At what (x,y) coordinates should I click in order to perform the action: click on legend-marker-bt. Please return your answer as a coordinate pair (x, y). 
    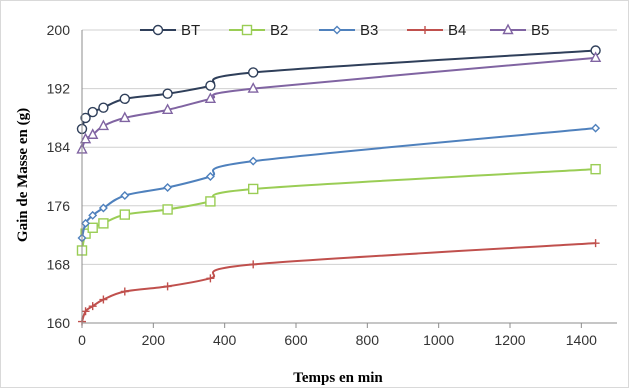
    Looking at the image, I should click on (158, 30).